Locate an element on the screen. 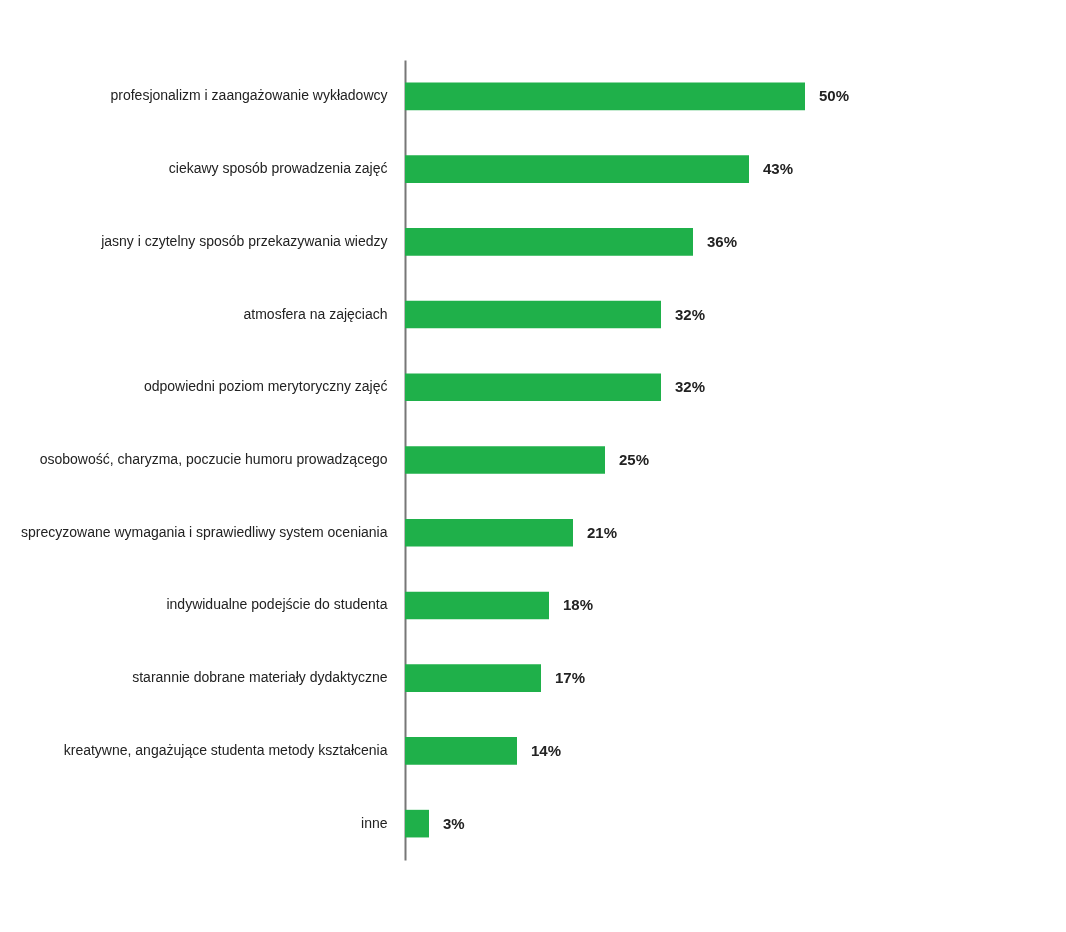 The width and height of the screenshot is (1066, 932). y-tick-label: indywidualne podejście do studenta is located at coordinates (277, 604).